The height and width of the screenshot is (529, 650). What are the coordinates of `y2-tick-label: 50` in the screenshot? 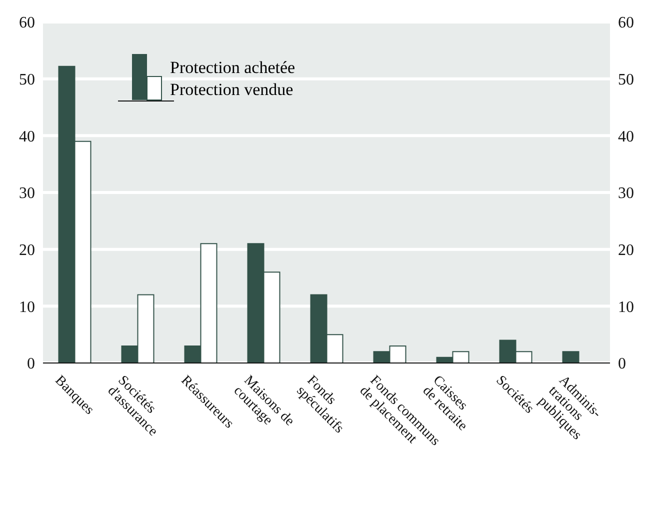 It's located at (626, 80).